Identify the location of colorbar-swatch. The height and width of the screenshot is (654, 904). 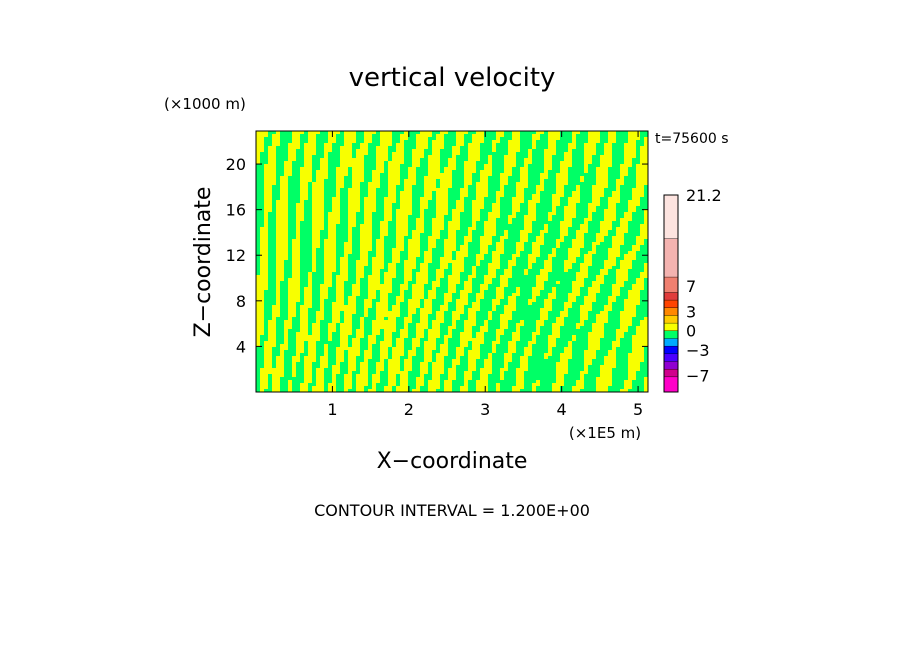
(671, 326).